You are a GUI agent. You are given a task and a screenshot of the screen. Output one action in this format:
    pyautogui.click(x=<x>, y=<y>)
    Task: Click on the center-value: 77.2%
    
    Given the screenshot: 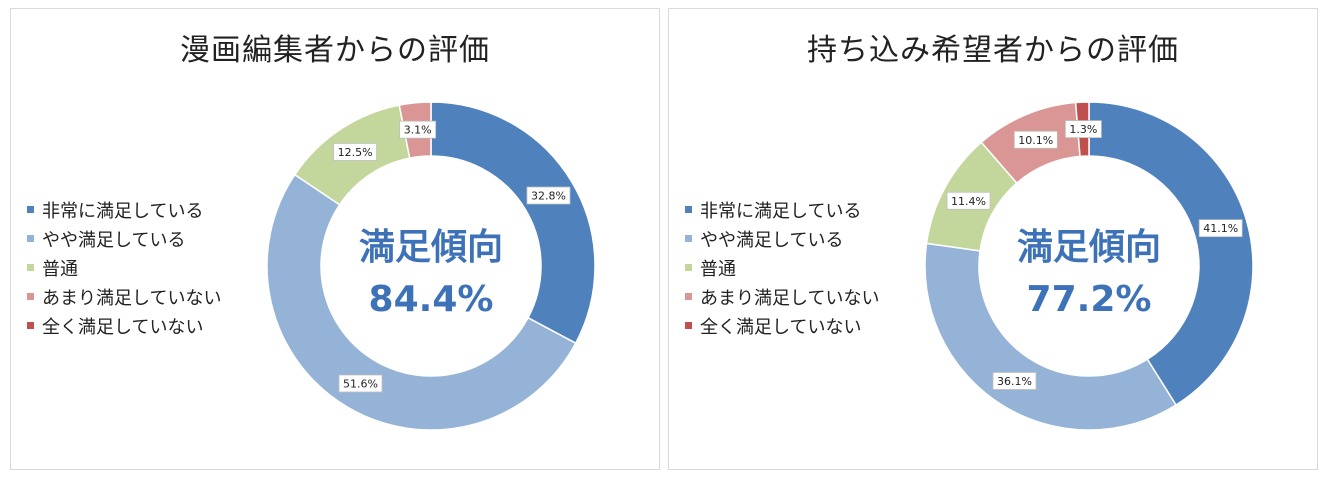 What is the action you would take?
    pyautogui.click(x=1089, y=299)
    